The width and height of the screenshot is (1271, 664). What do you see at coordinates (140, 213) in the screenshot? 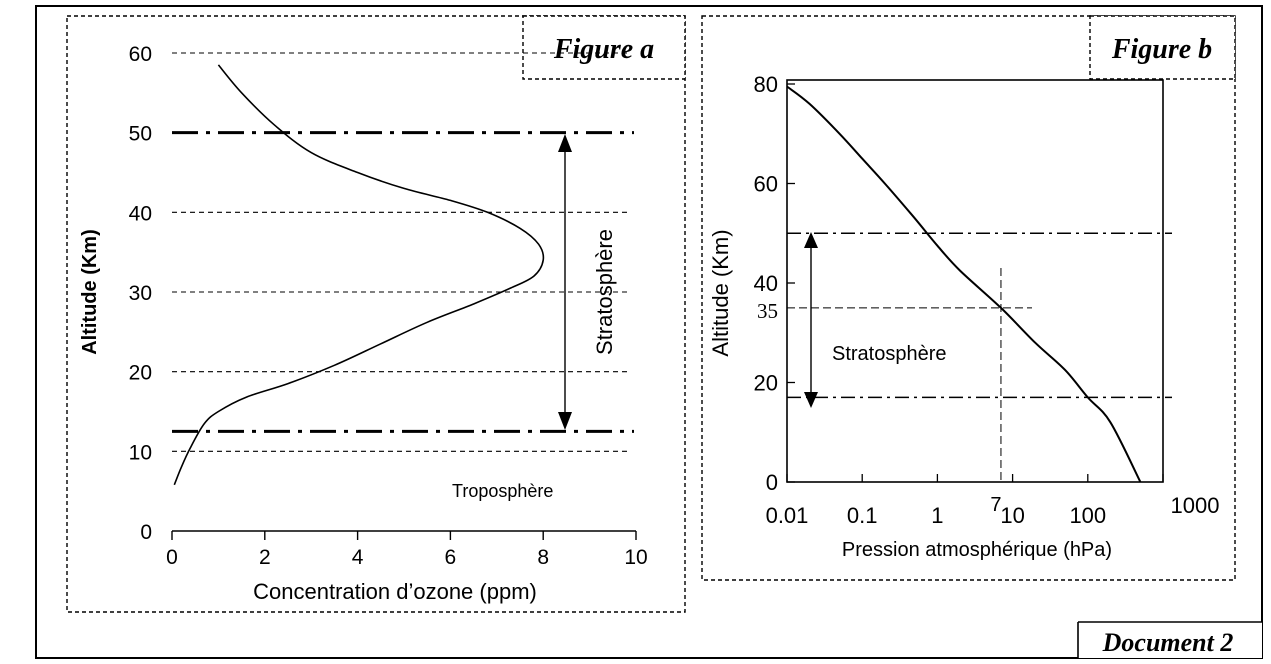
I see `figure-a-y-tick-label: 40` at bounding box center [140, 213].